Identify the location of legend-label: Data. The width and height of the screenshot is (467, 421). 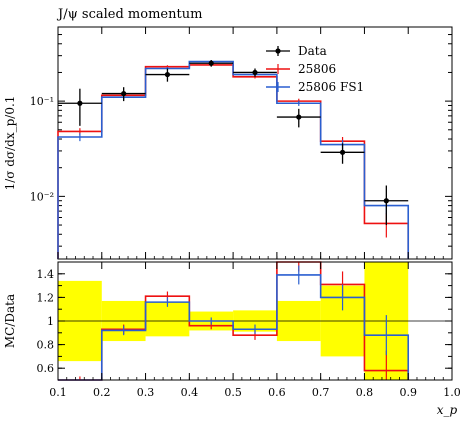
(312, 51).